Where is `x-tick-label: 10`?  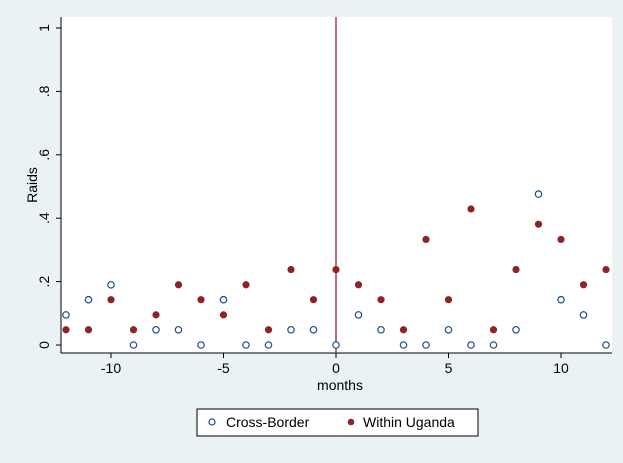
x-tick-label: 10 is located at coordinates (561, 368).